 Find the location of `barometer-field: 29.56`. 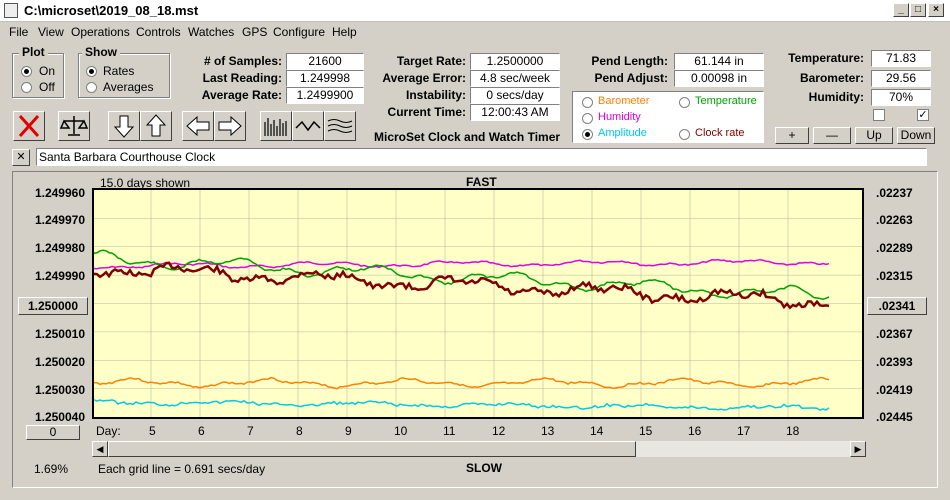

barometer-field: 29.56 is located at coordinates (901, 78).